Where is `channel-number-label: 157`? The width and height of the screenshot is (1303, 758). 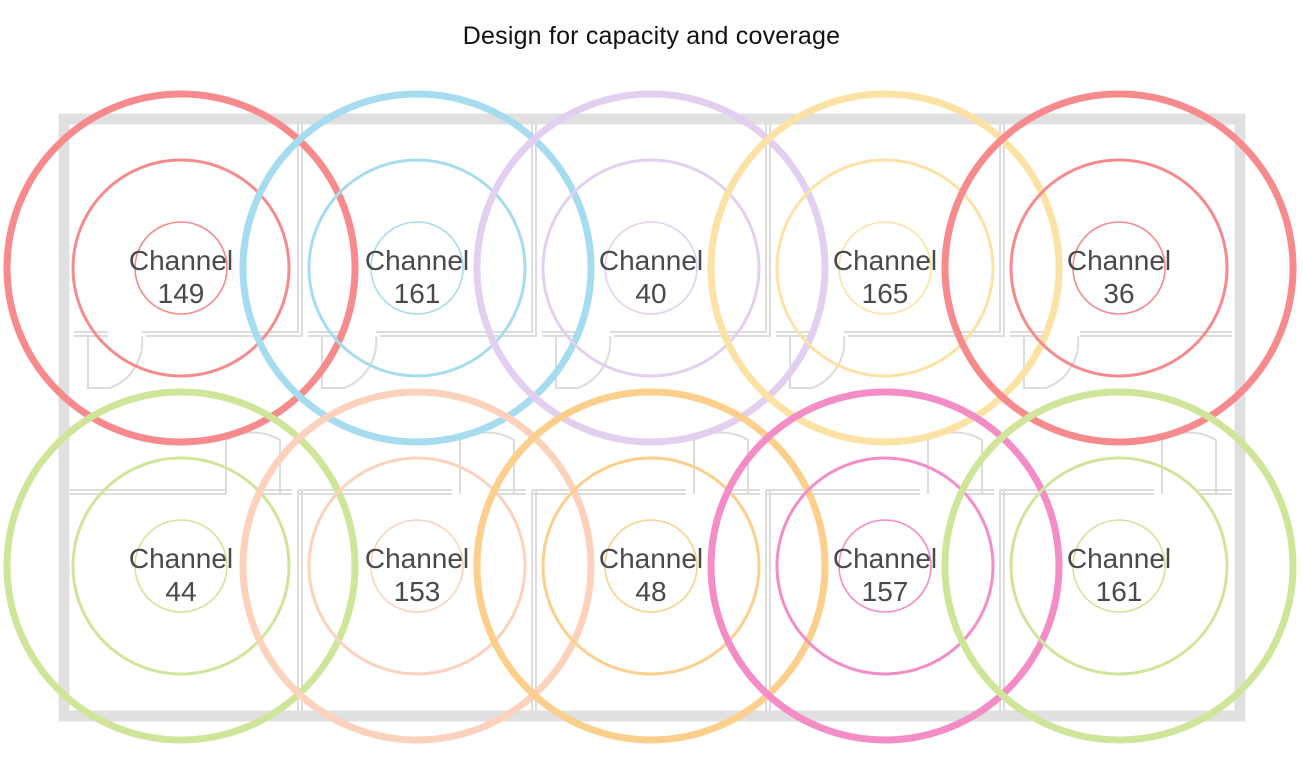
channel-number-label: 157 is located at coordinates (885, 591).